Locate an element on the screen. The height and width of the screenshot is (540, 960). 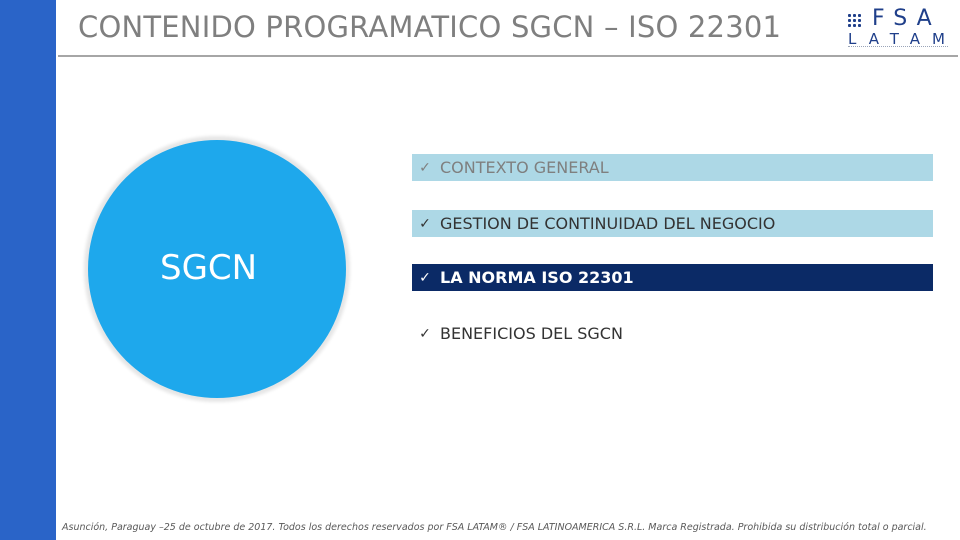
logo-sub: LATAM is located at coordinates (902, 39).